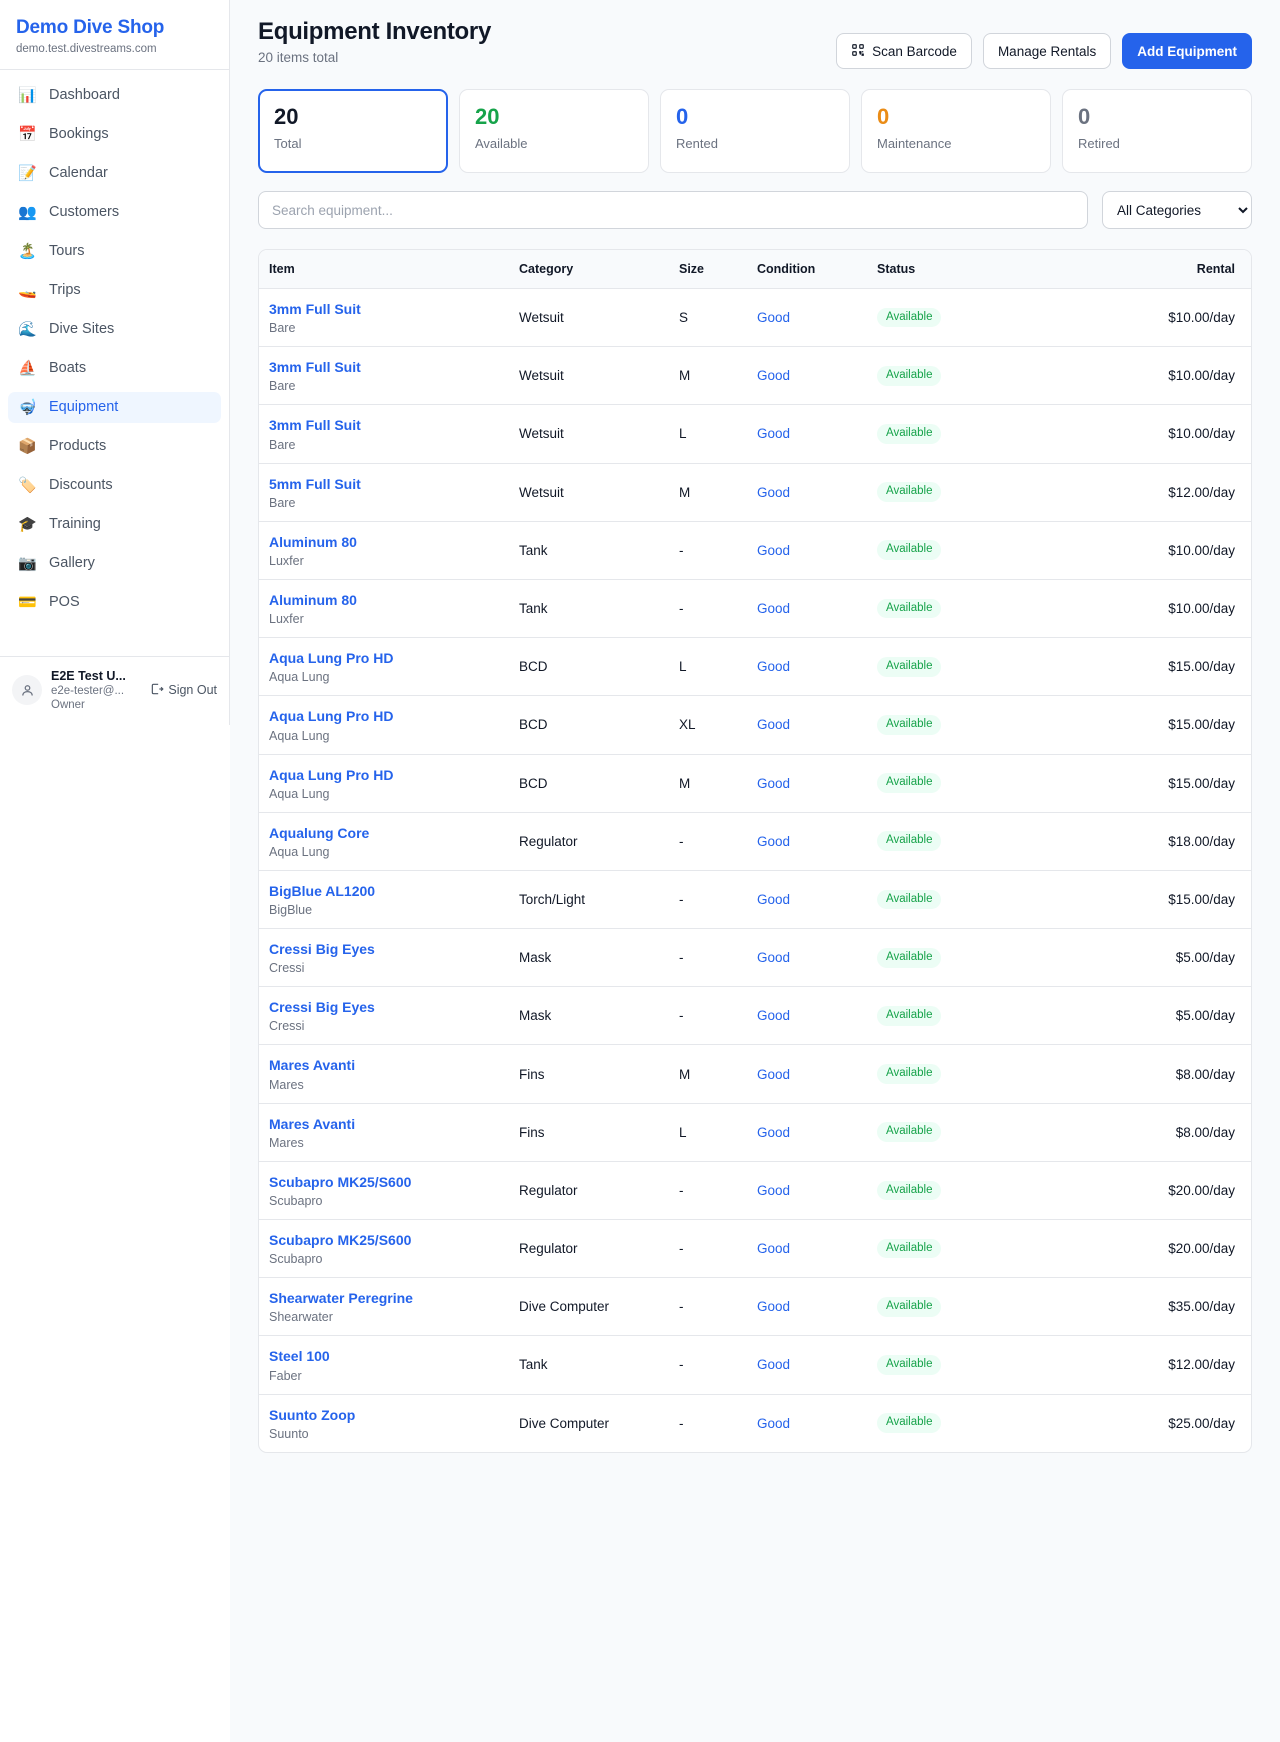 The image size is (1280, 1742). I want to click on sidebar-item-dive-sites: 🌊 Dive Sites, so click(114, 329).